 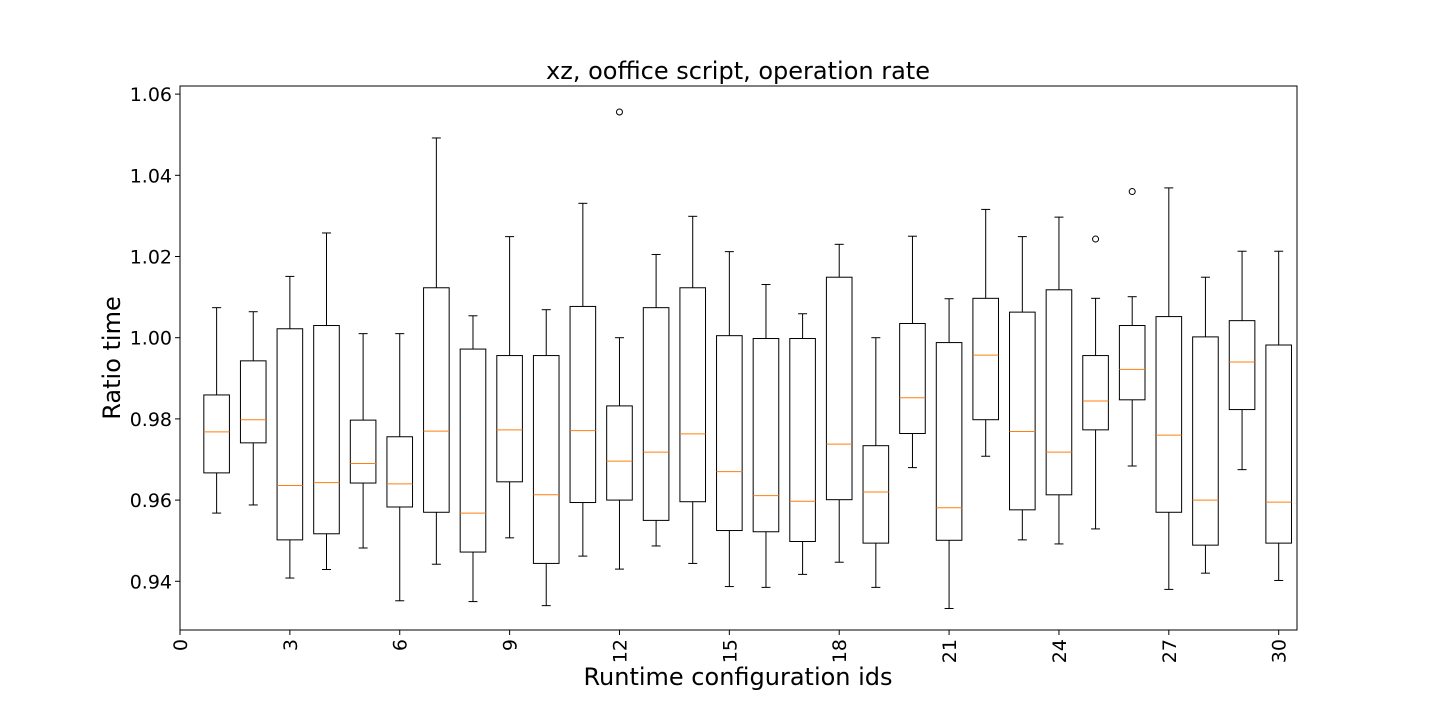 I want to click on x-tick-label: 21, so click(x=950, y=651).